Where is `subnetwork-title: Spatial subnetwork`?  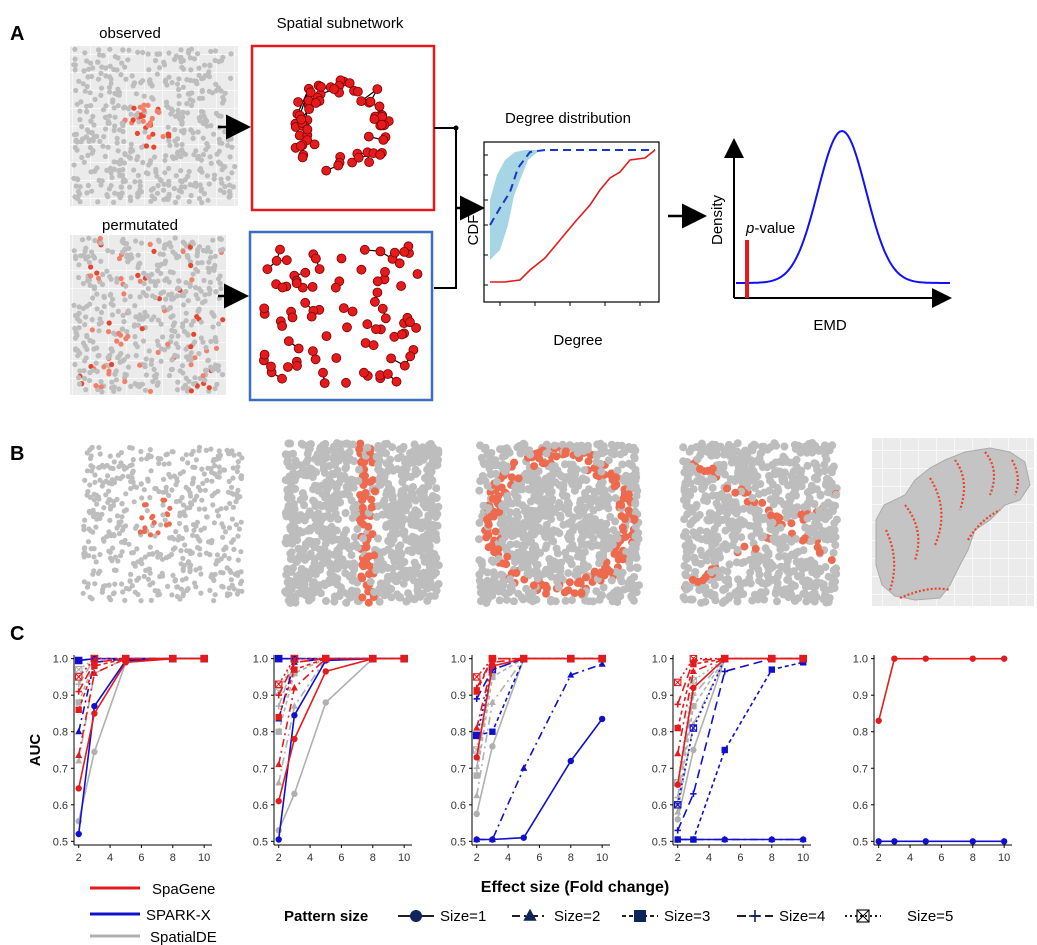
subnetwork-title: Spatial subnetwork is located at coordinates (340, 23).